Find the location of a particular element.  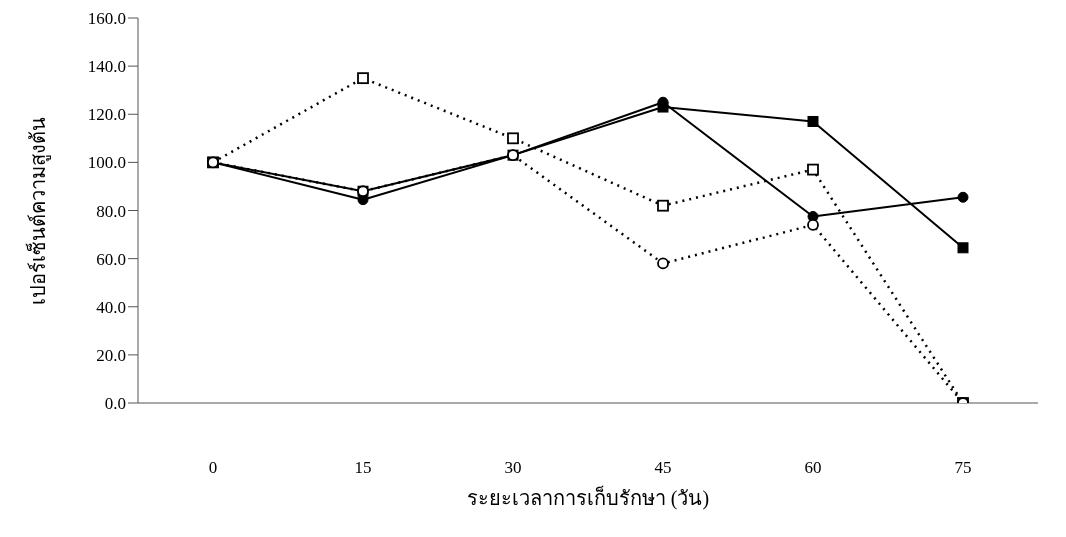

y-tick-label: 140.0 is located at coordinates (106, 67).